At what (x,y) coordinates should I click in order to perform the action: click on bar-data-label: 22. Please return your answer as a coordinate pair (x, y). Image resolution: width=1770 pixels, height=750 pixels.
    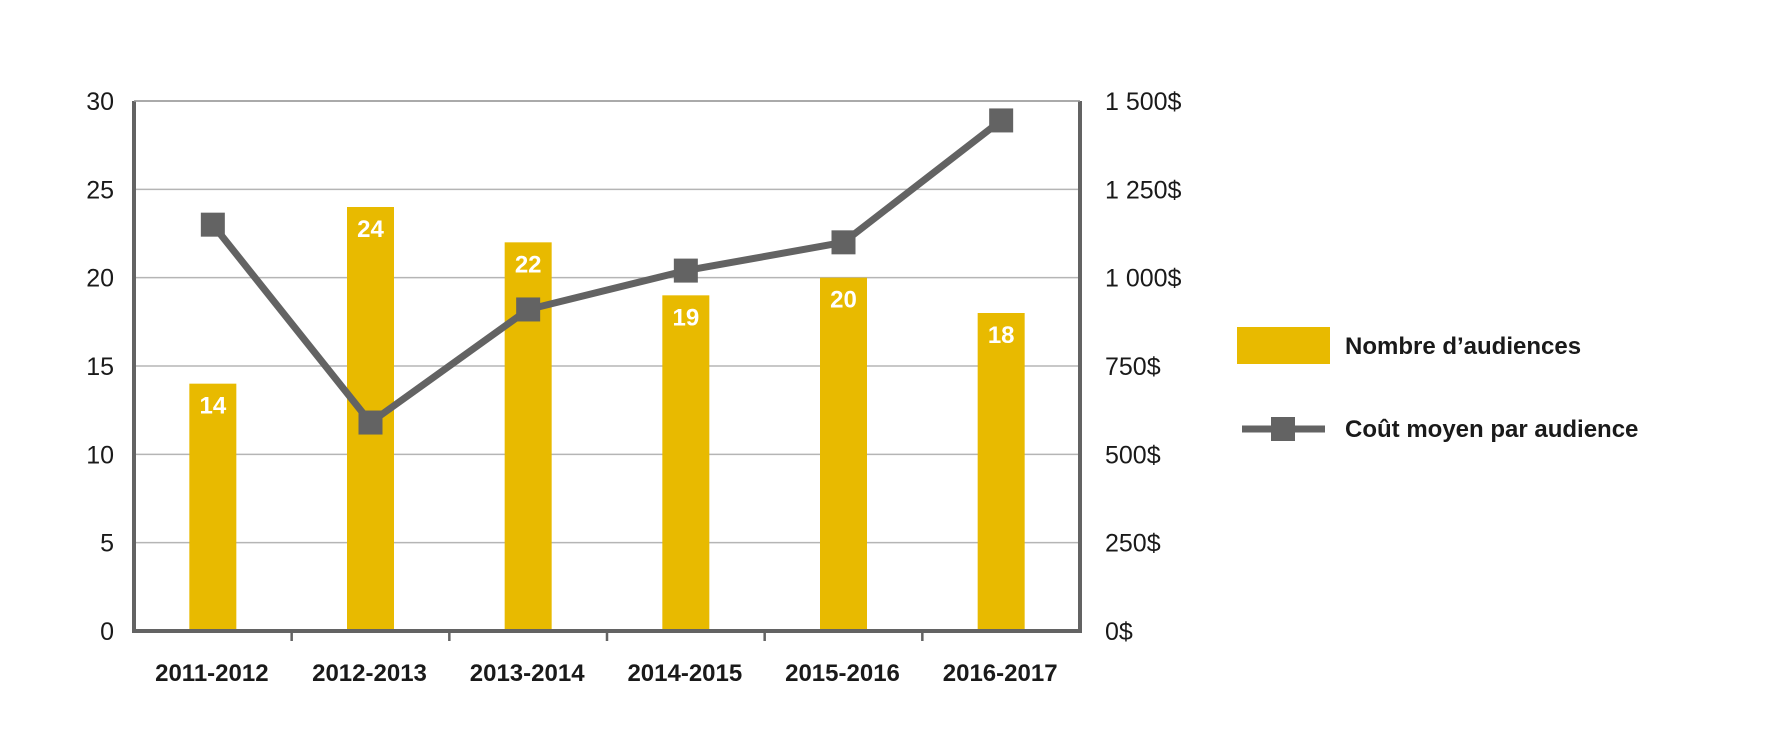
    Looking at the image, I should click on (528, 264).